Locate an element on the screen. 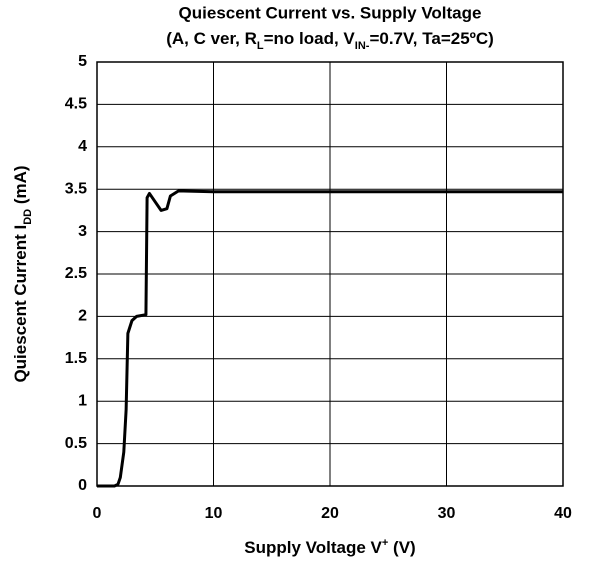  x-axis-label: Supply Voltage V+ (V) is located at coordinates (329, 547).